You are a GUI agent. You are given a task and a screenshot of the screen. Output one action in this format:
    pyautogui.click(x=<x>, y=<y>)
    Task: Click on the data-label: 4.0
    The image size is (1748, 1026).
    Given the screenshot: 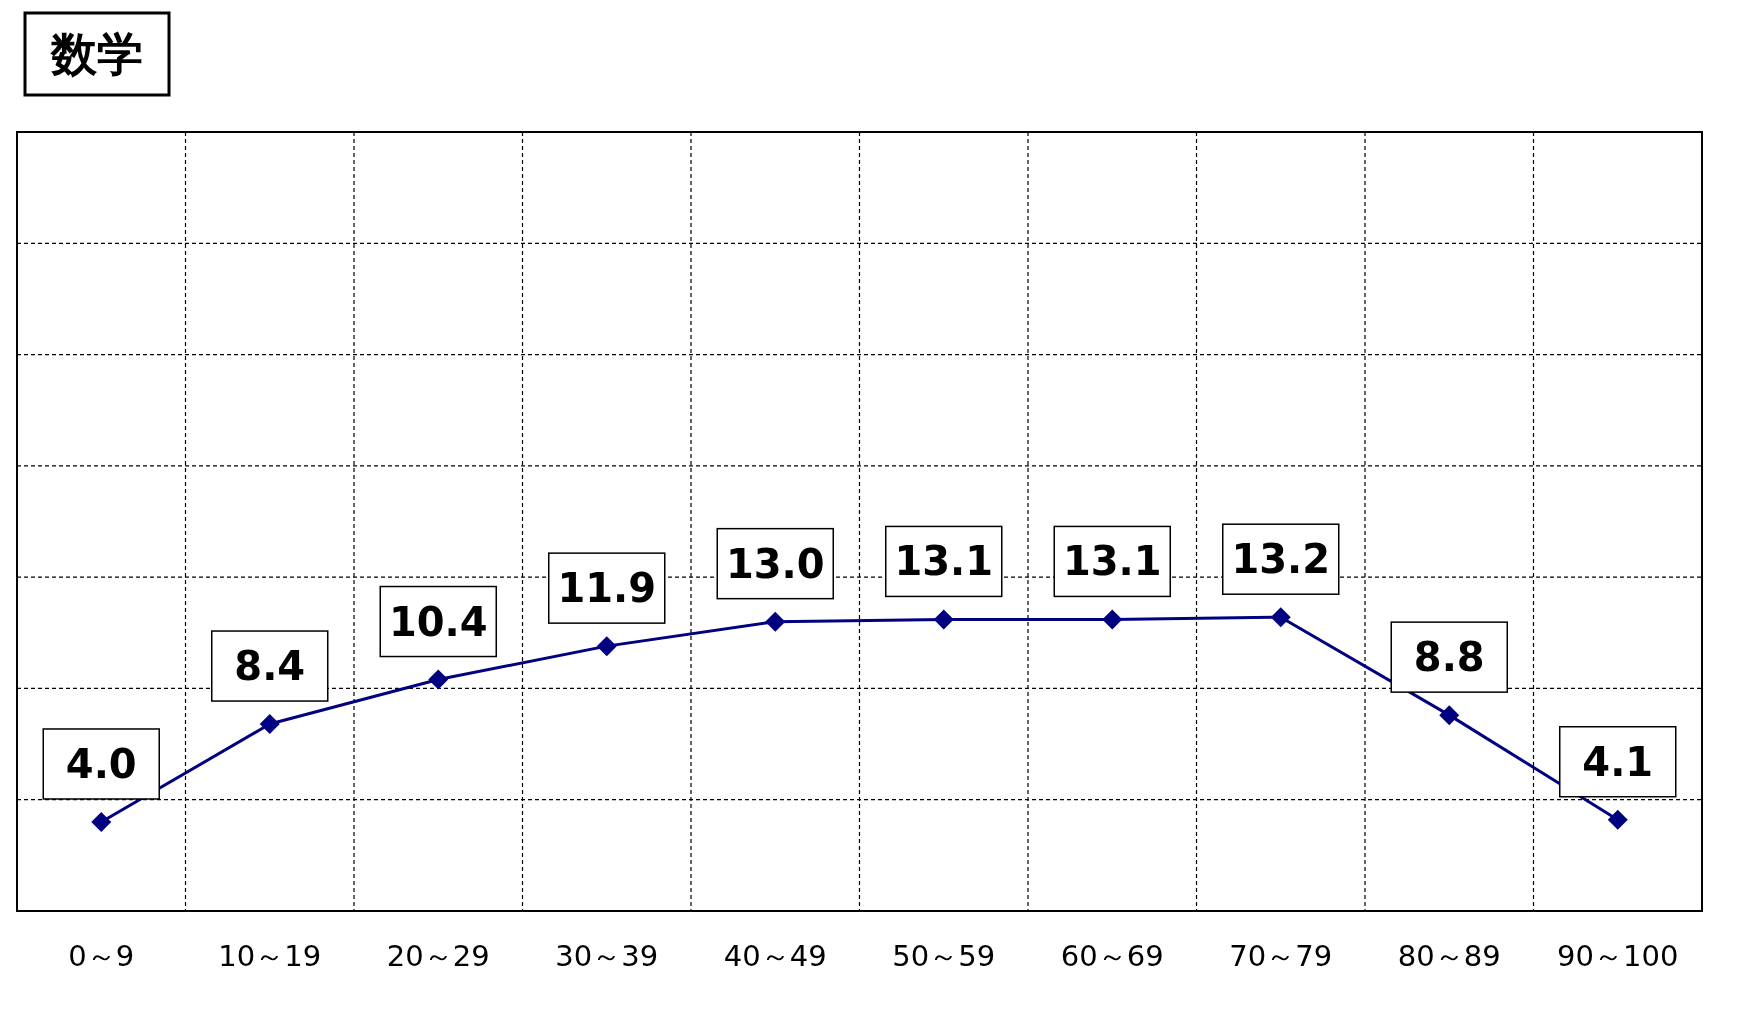 What is the action you would take?
    pyautogui.click(x=101, y=764)
    